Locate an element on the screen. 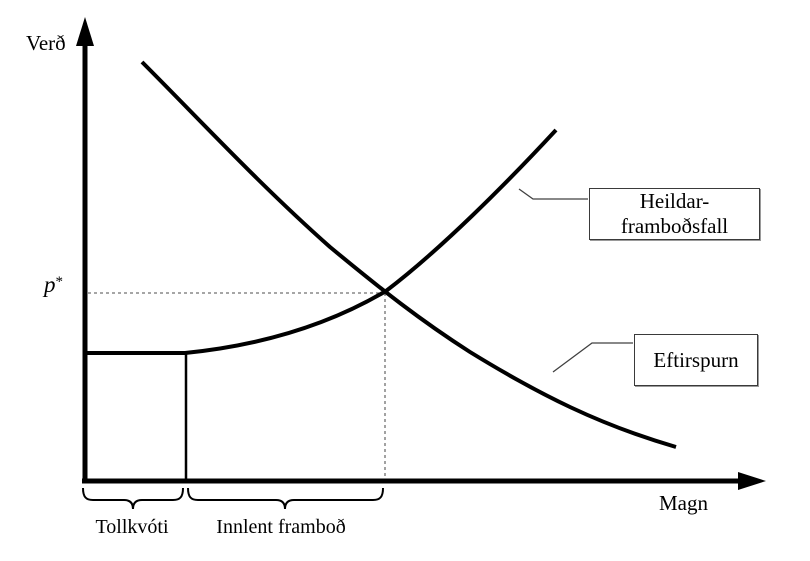 The height and width of the screenshot is (561, 810). equilibrium-price-label: p* is located at coordinates (53, 284).